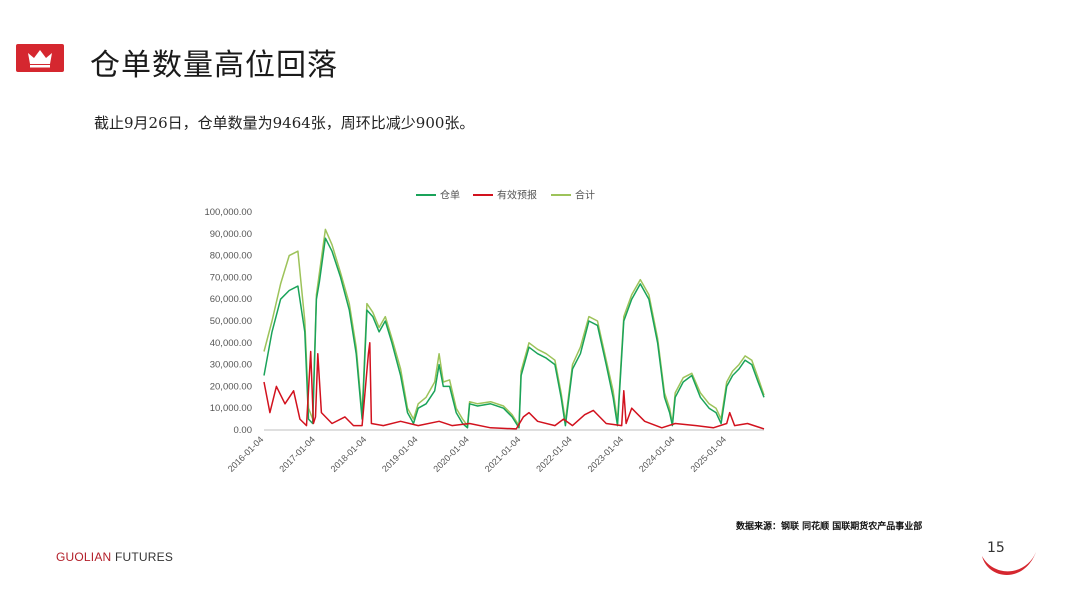 The height and width of the screenshot is (608, 1080). What do you see at coordinates (657, 454) in the screenshot?
I see `x-tick-label: 2024-01-04` at bounding box center [657, 454].